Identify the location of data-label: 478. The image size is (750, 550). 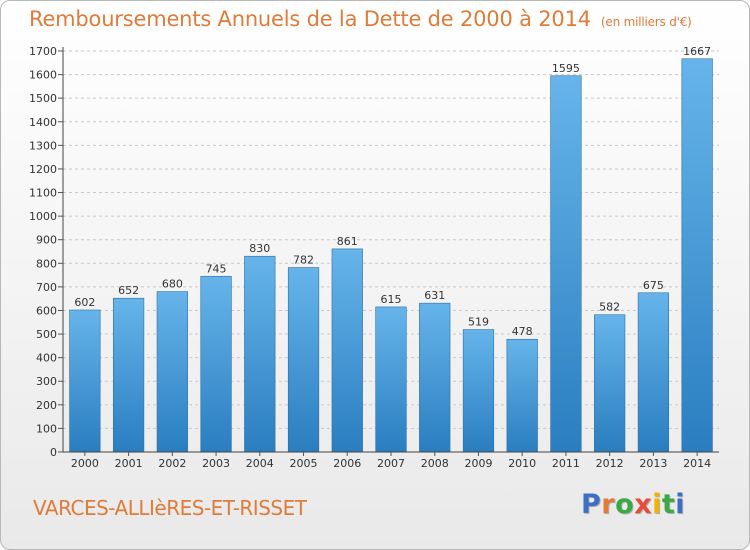
(522, 331).